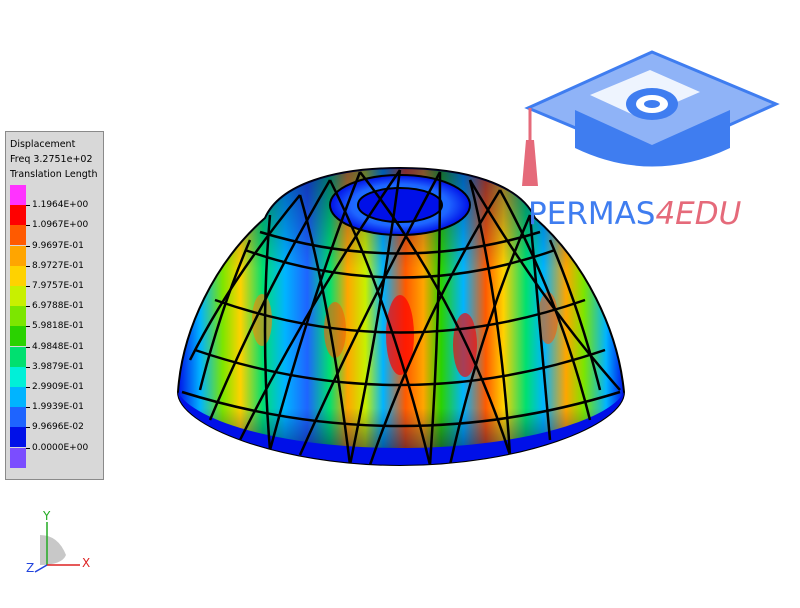 The image size is (800, 608). I want to click on permas4edu-logo-text: PERMAS4EDU, so click(634, 214).